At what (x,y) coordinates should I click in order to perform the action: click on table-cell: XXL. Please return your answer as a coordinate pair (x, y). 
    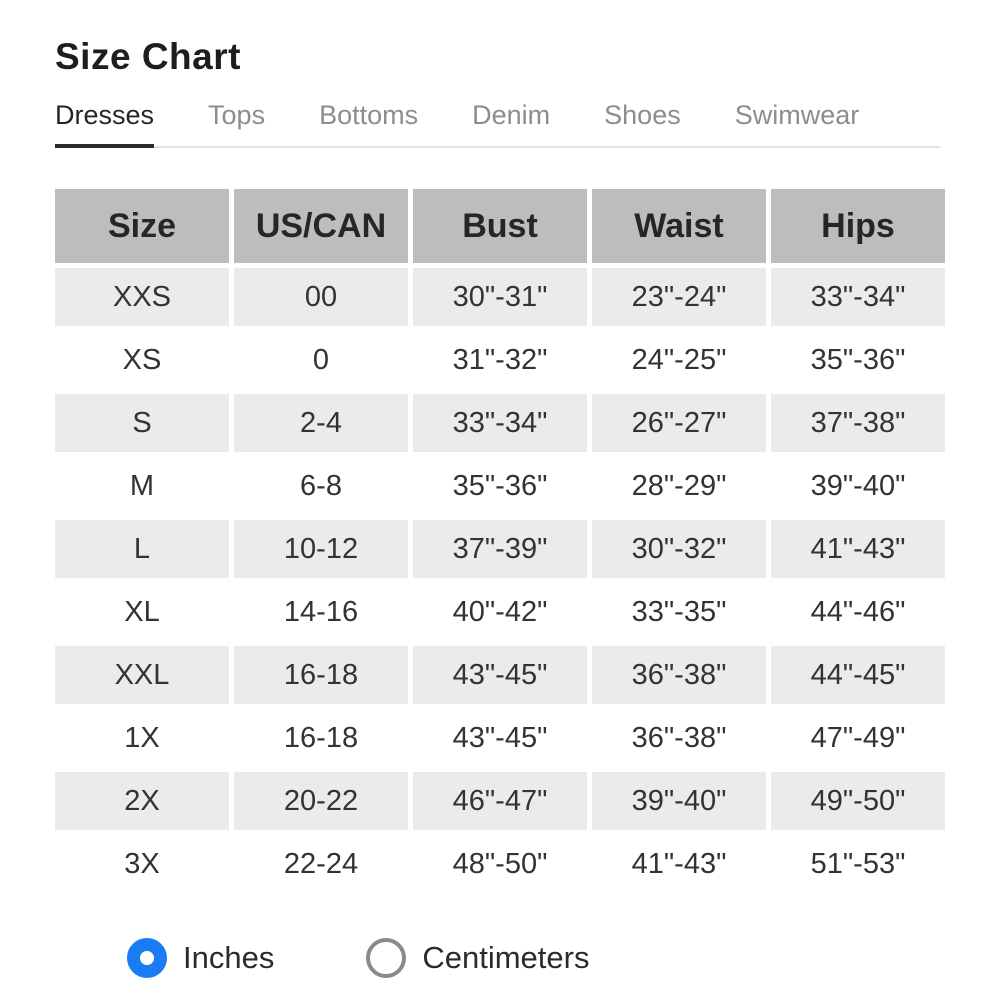
    Looking at the image, I should click on (142, 675).